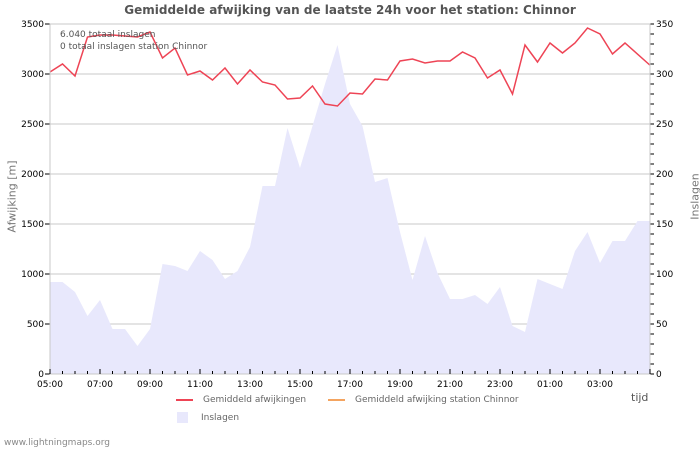 The height and width of the screenshot is (450, 700). Describe the element at coordinates (32, 125) in the screenshot. I see `svg-text: 2500` at that location.